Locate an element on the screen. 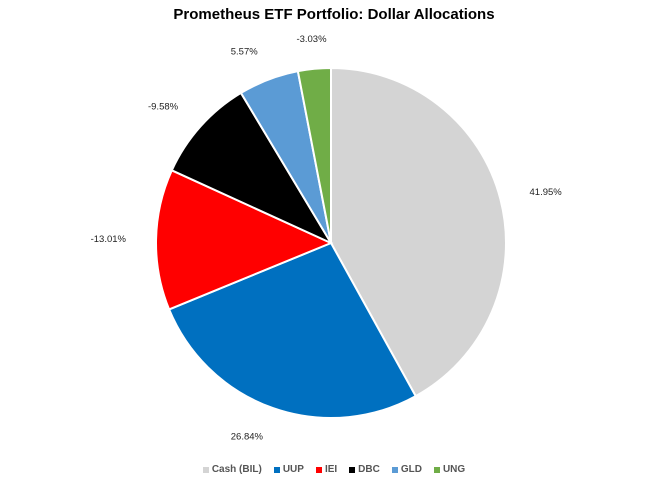 The height and width of the screenshot is (484, 668). data-label: 41.95% is located at coordinates (546, 192).